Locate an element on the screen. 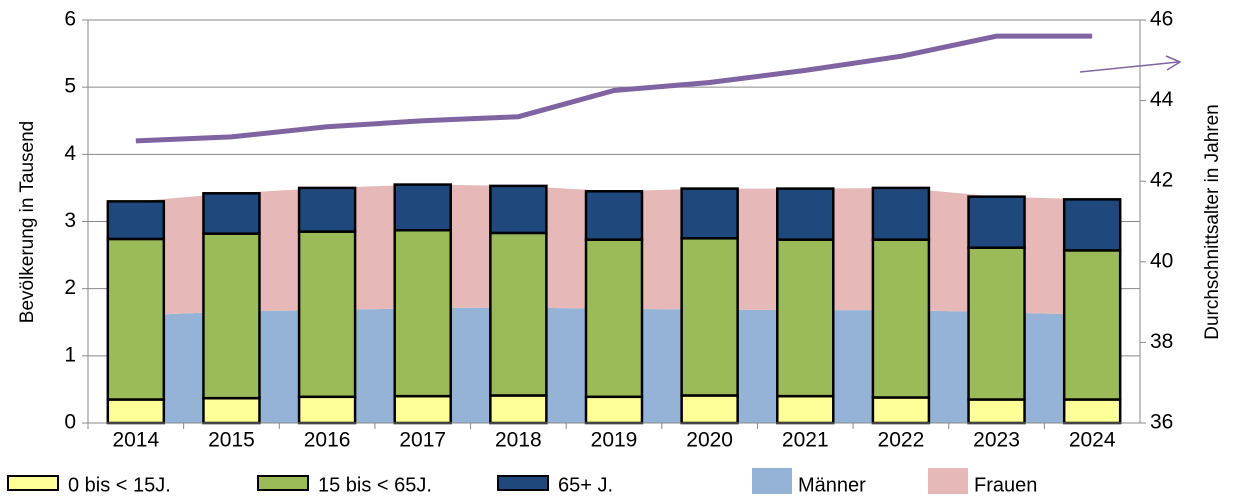 The image size is (1239, 502). y-tick-label: 6 is located at coordinates (70, 19).